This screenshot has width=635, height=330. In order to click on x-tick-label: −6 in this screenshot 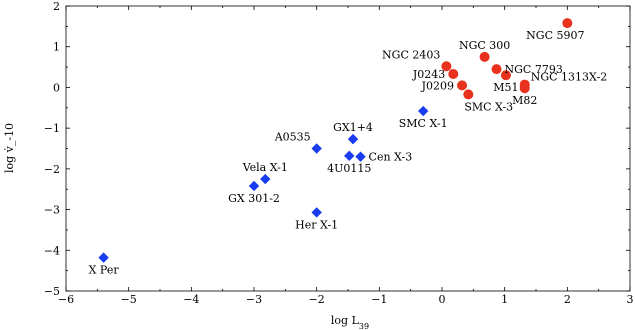, I will do `click(66, 299)`.